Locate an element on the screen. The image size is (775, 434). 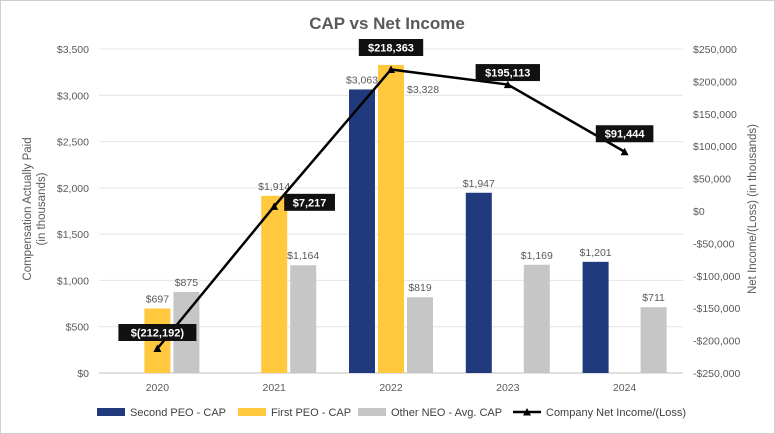
legend-label-0: Second PEO - CAP is located at coordinates (178, 413).